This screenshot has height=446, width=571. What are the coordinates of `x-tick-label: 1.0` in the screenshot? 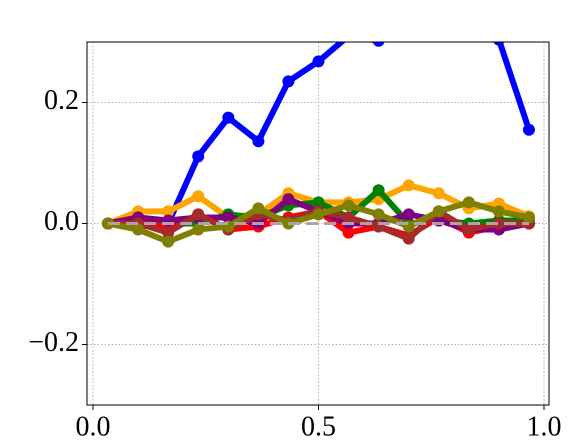 It's located at (543, 426).